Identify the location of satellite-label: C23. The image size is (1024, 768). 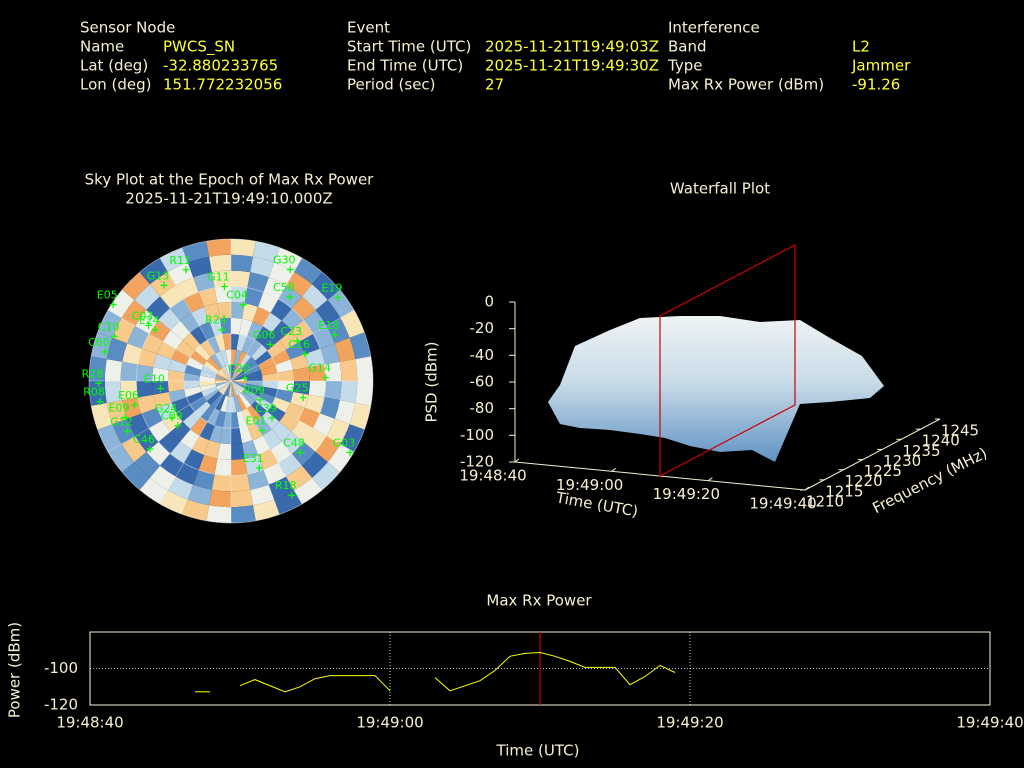
(291, 331).